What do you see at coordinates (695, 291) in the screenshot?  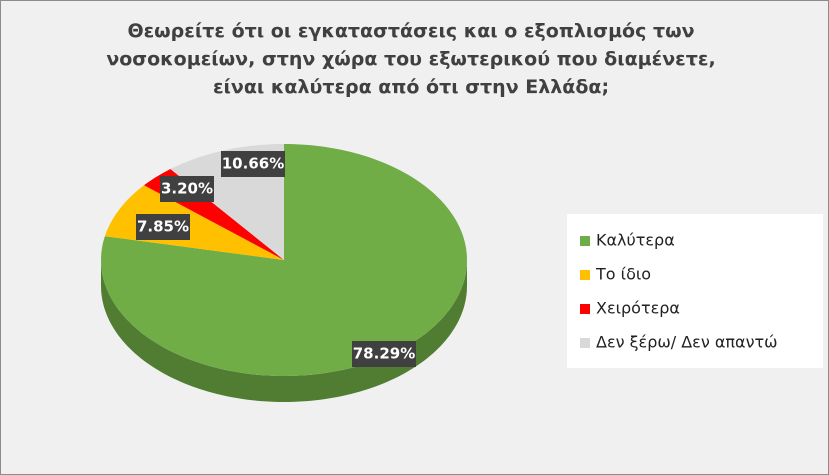 I see `legend-box` at bounding box center [695, 291].